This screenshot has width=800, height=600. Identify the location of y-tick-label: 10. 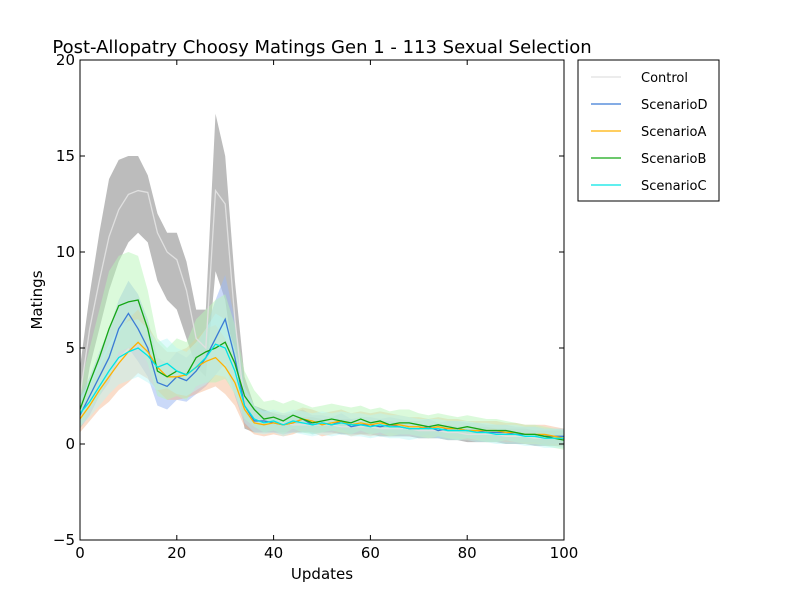
(65, 252).